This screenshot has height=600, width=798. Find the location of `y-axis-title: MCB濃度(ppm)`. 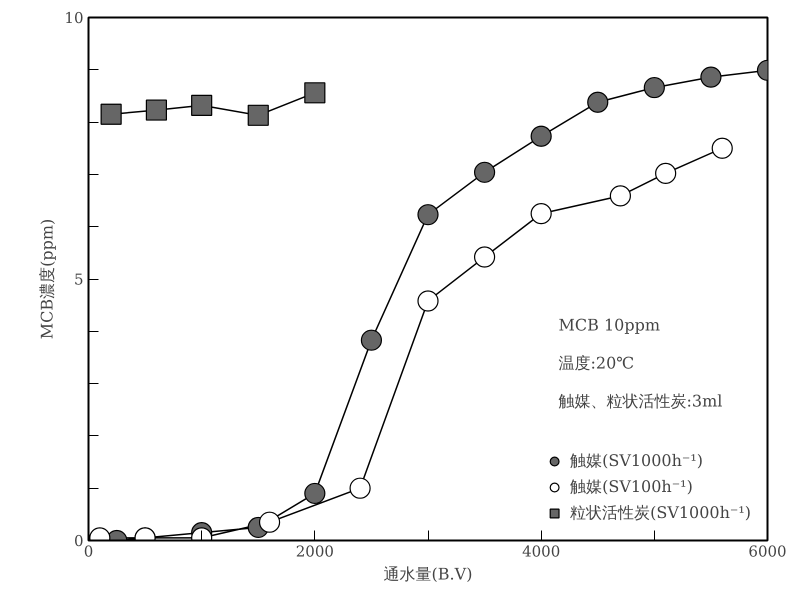

y-axis-title: MCB濃度(ppm) is located at coordinates (46, 279).